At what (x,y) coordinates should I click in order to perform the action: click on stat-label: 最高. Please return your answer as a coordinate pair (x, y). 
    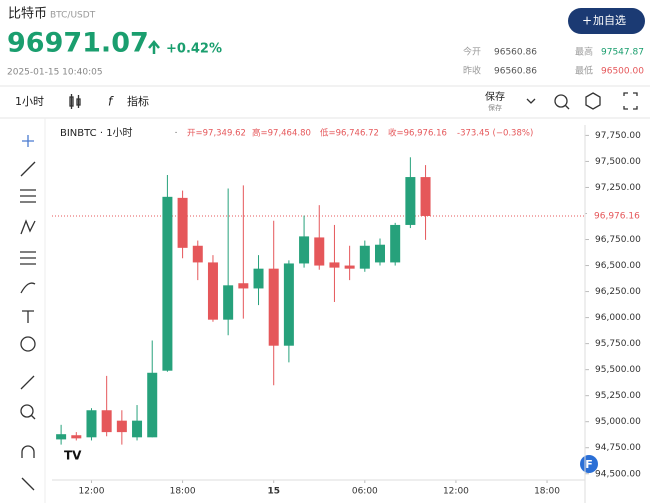
    Looking at the image, I should click on (584, 52).